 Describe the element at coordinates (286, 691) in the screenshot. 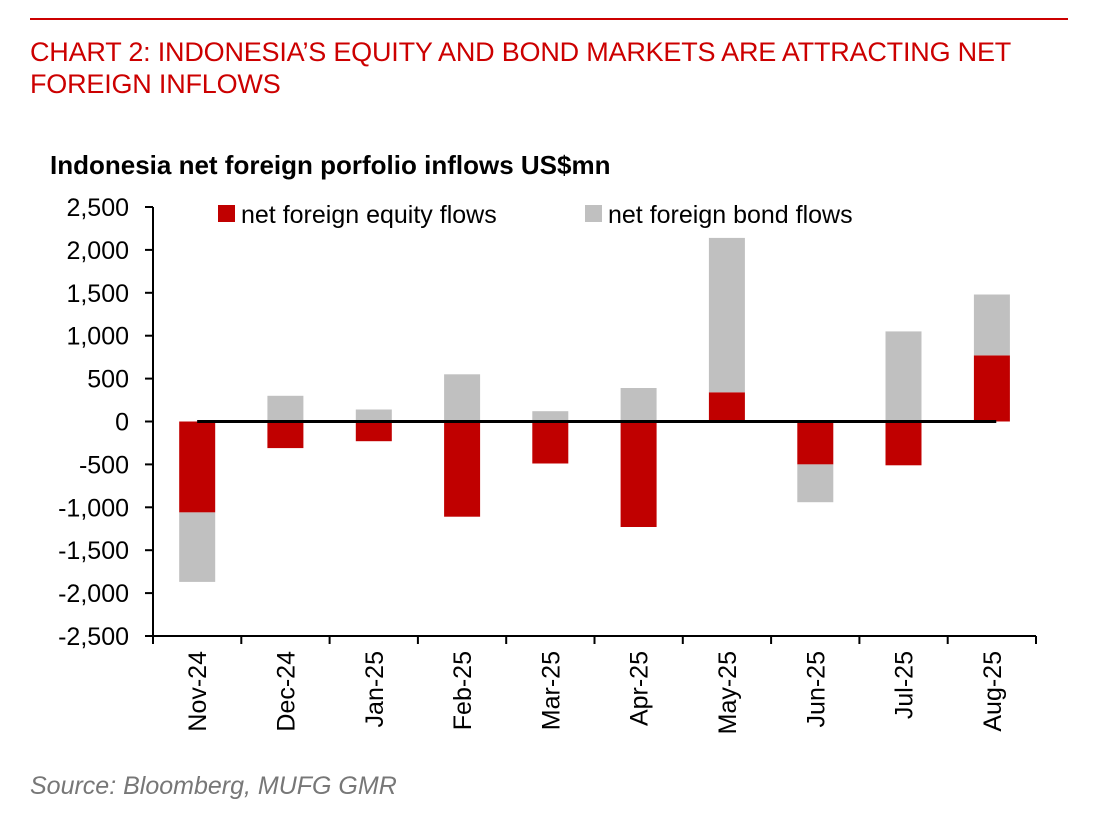

I see `x-tick-label: Dec-24` at that location.